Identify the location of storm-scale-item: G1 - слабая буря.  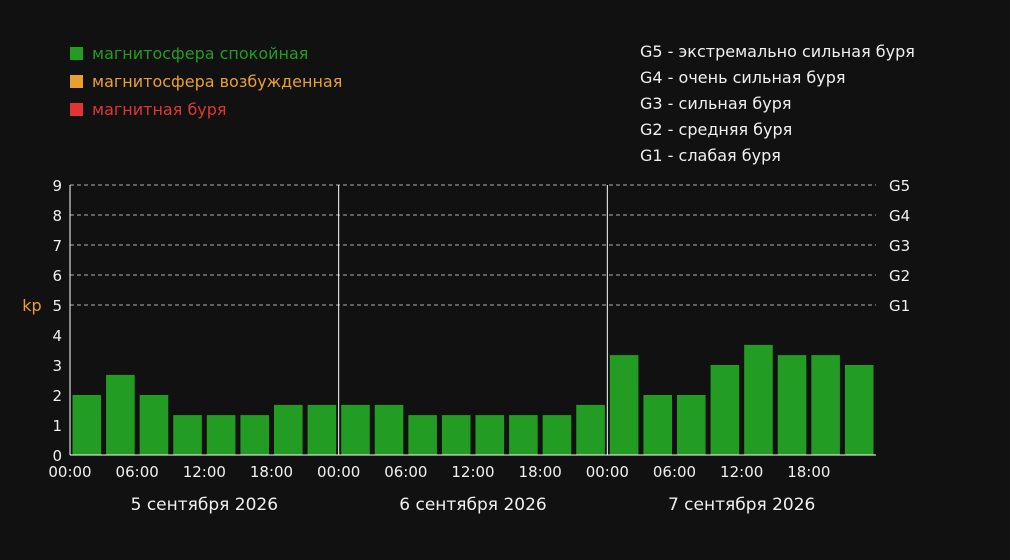
(710, 155).